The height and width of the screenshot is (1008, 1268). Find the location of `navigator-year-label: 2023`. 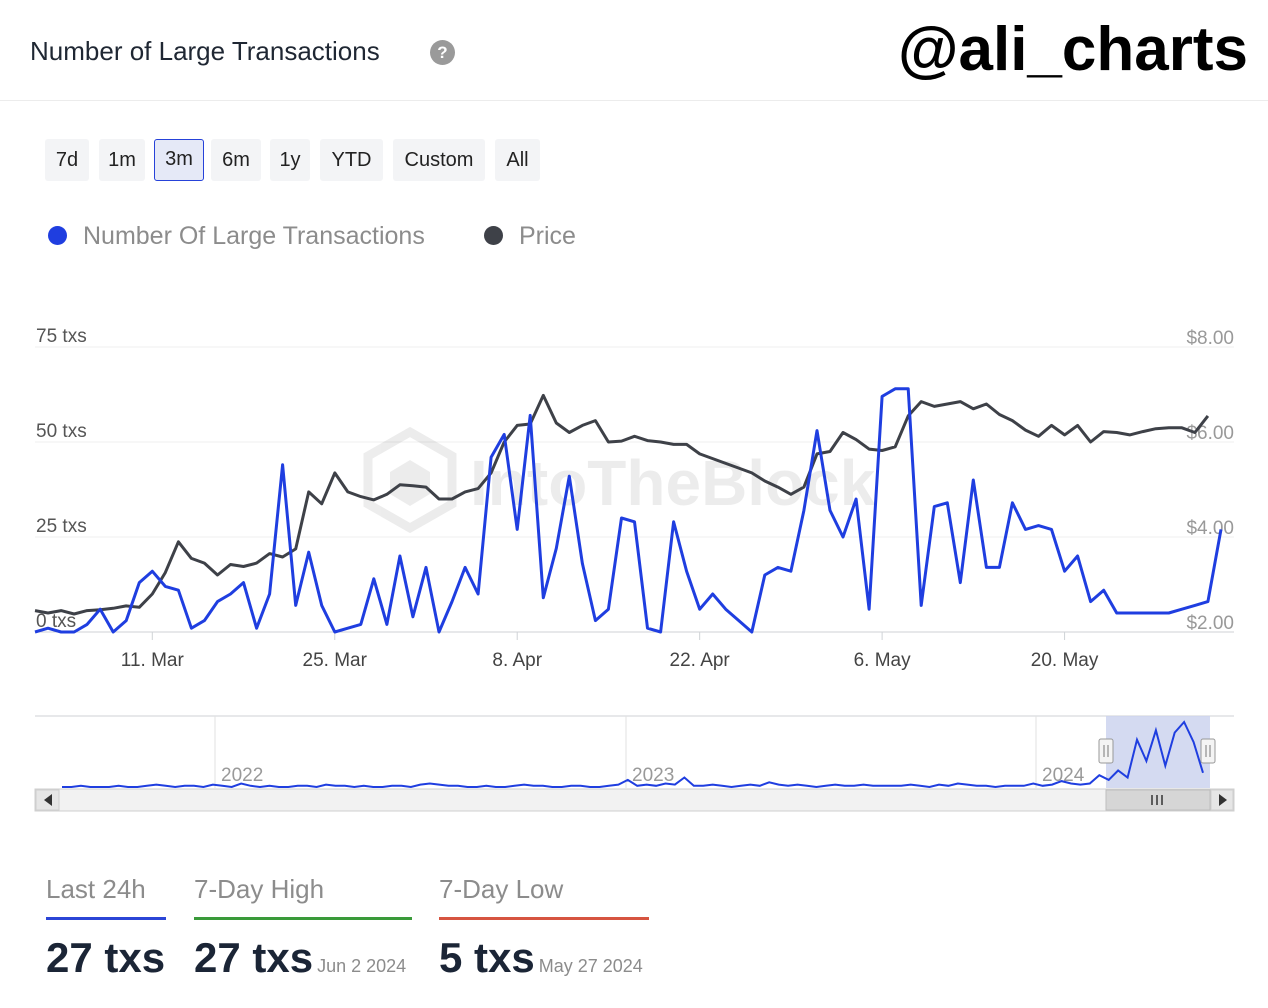

navigator-year-label: 2023 is located at coordinates (653, 775).